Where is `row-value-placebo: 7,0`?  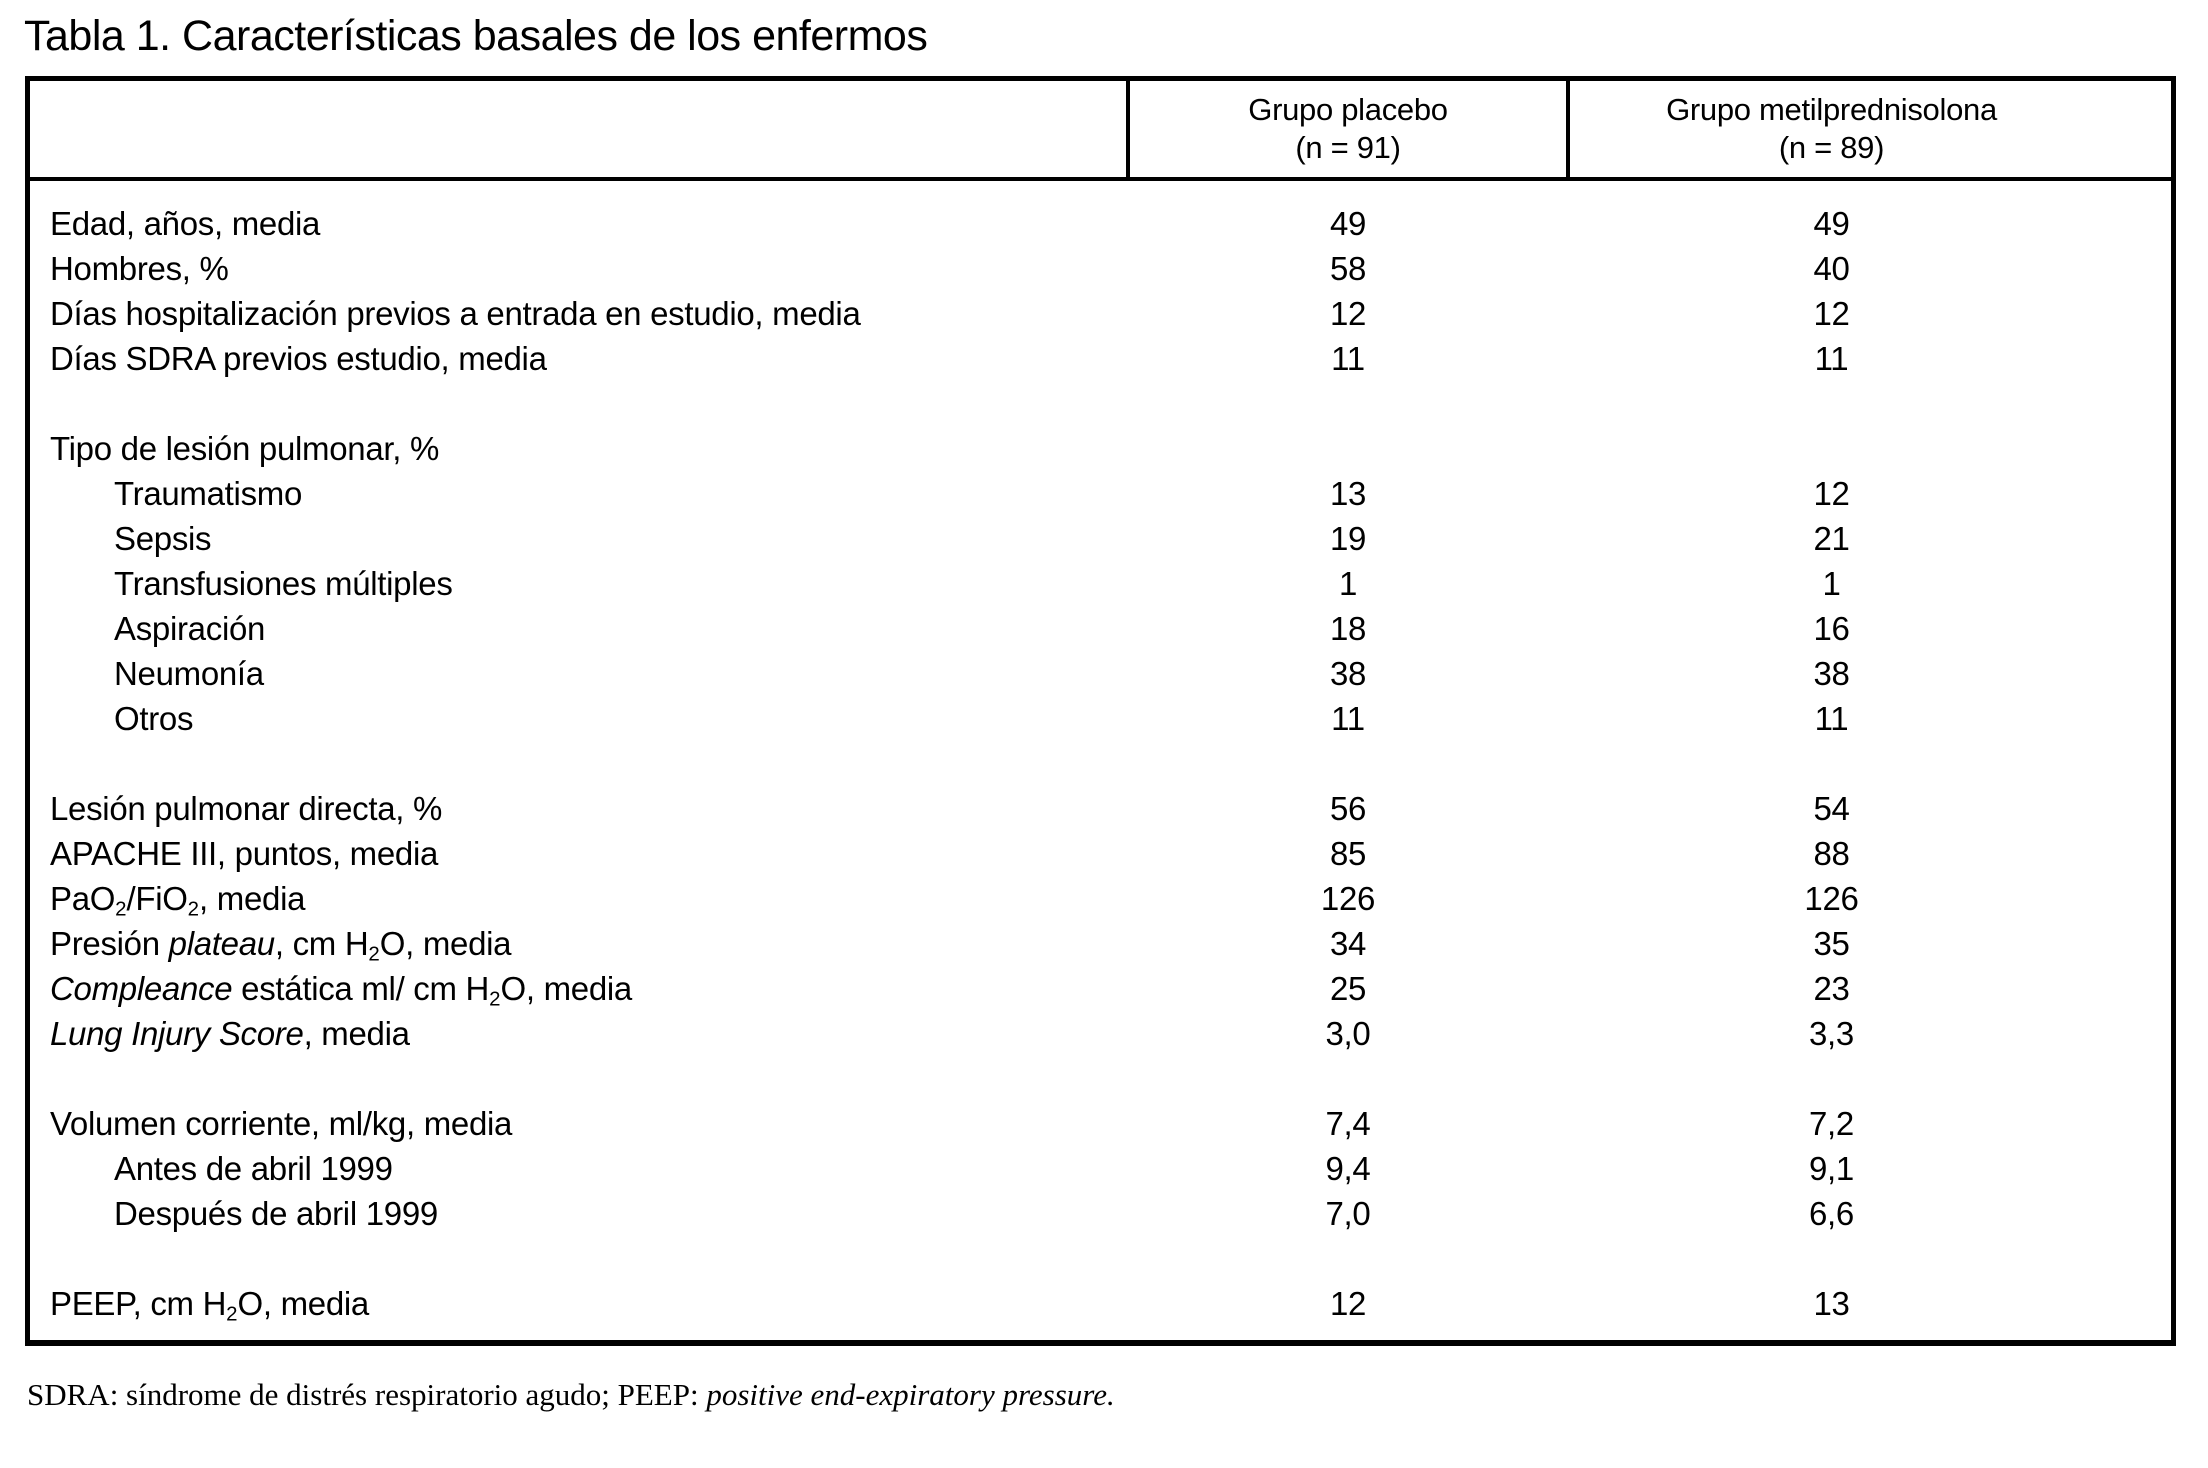 row-value-placebo: 7,0 is located at coordinates (1348, 1213).